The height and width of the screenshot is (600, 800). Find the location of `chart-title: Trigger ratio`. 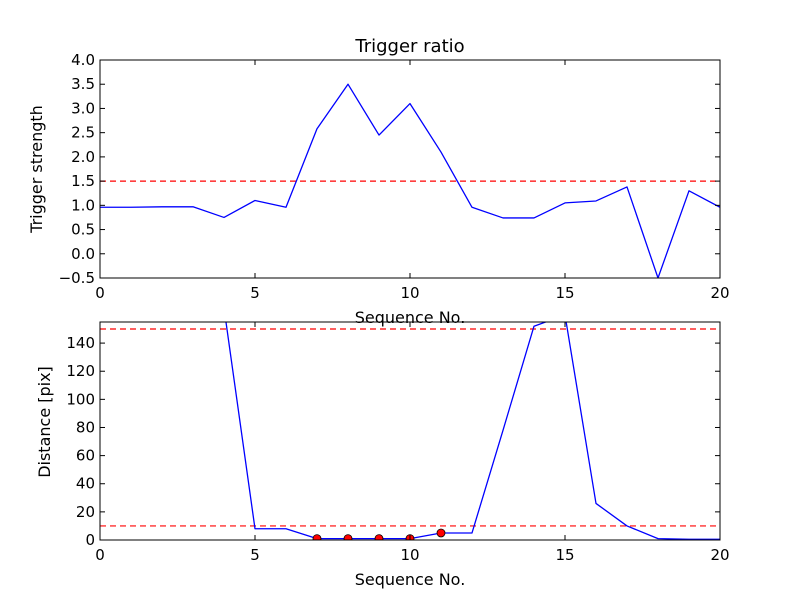

chart-title: Trigger ratio is located at coordinates (409, 46).